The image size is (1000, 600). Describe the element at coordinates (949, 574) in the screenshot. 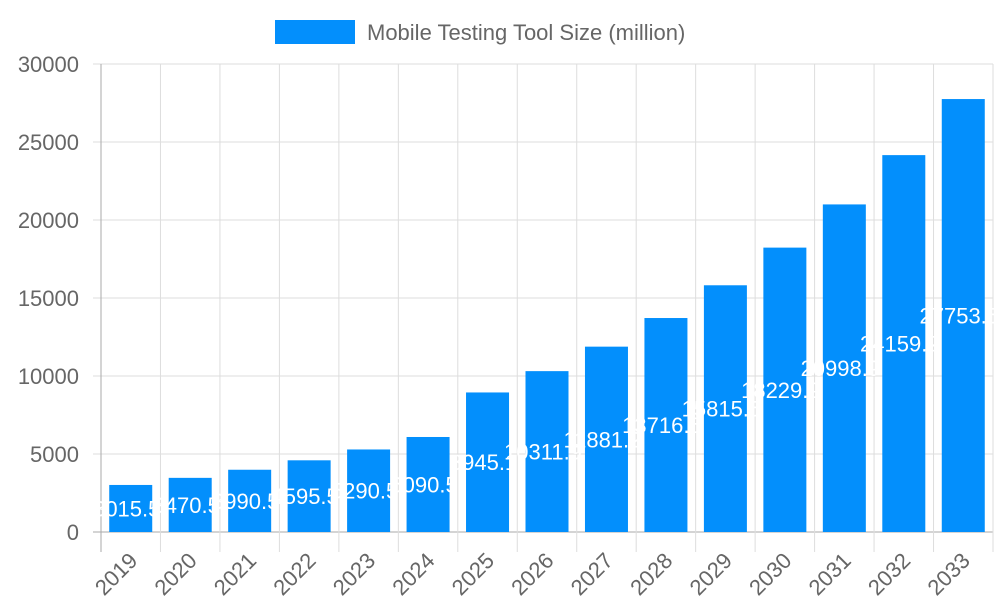

I see `x-tick-label: 2033` at that location.